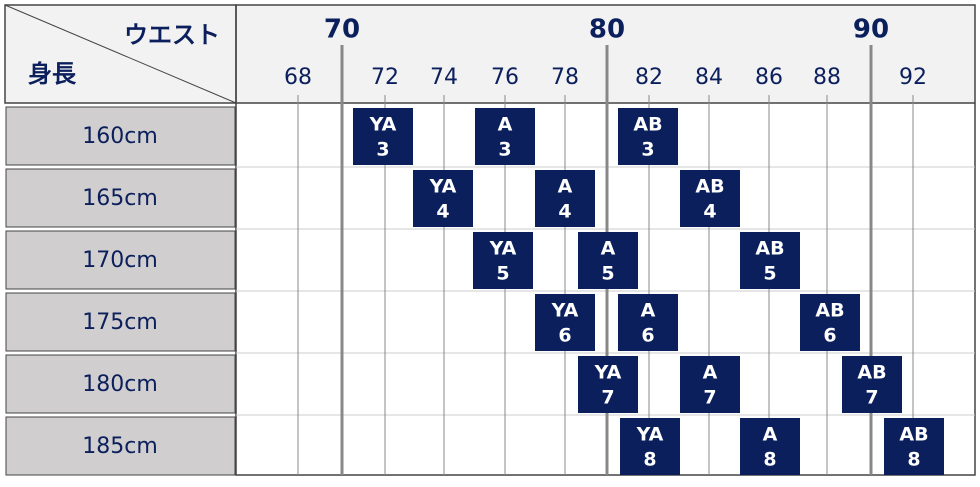 The width and height of the screenshot is (980, 487). Describe the element at coordinates (385, 77) in the screenshot. I see `minor-tick-label: 72` at that location.